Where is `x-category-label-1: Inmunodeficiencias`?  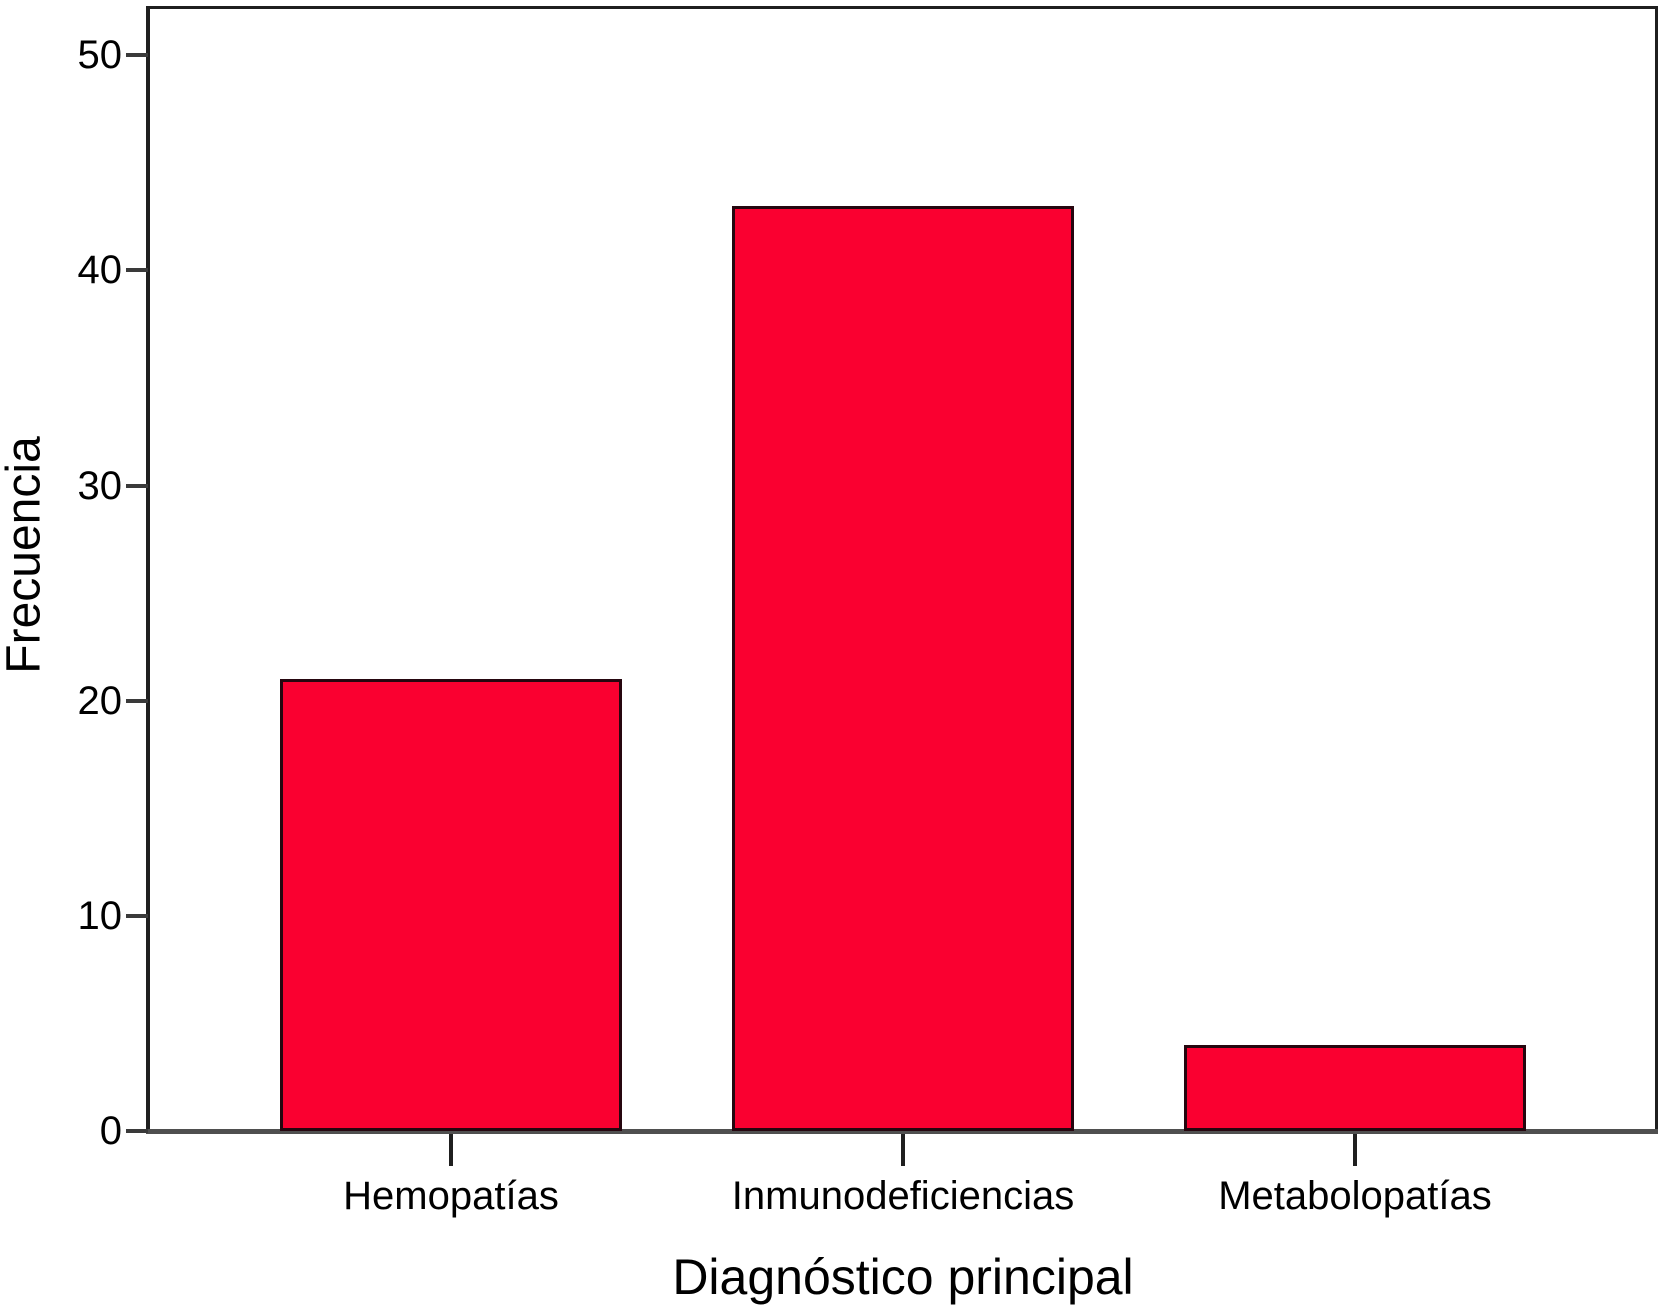 x-category-label-1: Inmunodeficiencias is located at coordinates (903, 1196).